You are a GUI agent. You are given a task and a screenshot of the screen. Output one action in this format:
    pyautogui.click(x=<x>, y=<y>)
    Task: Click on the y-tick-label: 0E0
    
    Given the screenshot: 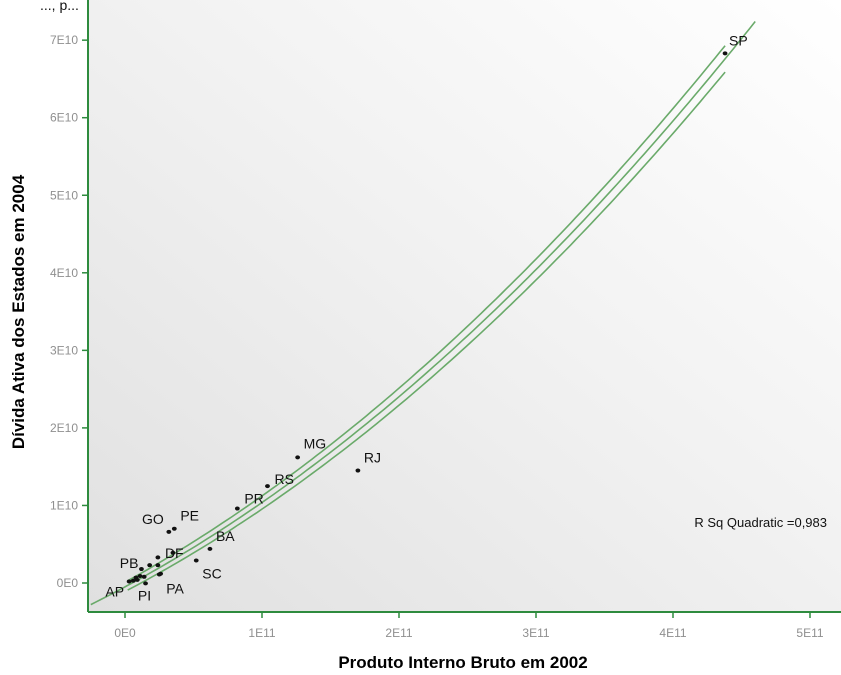 What is the action you would take?
    pyautogui.click(x=68, y=583)
    